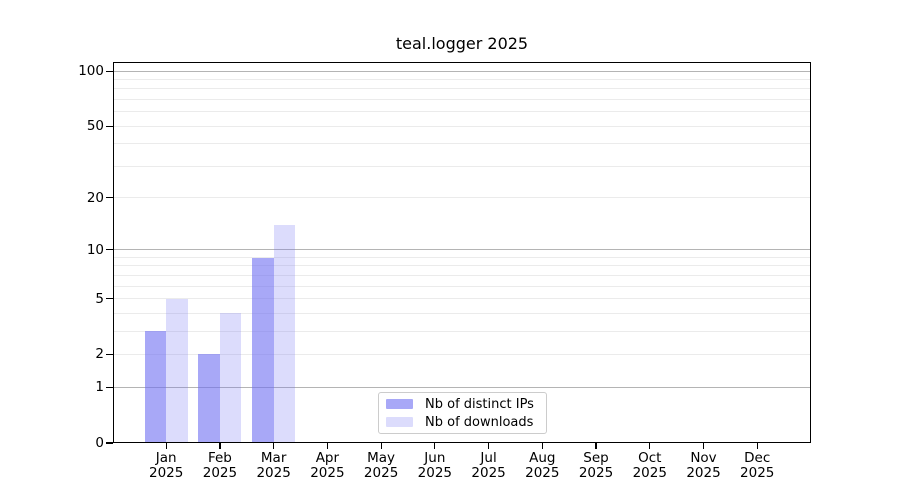 This screenshot has width=900, height=500. What do you see at coordinates (381, 465) in the screenshot?
I see `x-tick-label-may: May 2025` at bounding box center [381, 465].